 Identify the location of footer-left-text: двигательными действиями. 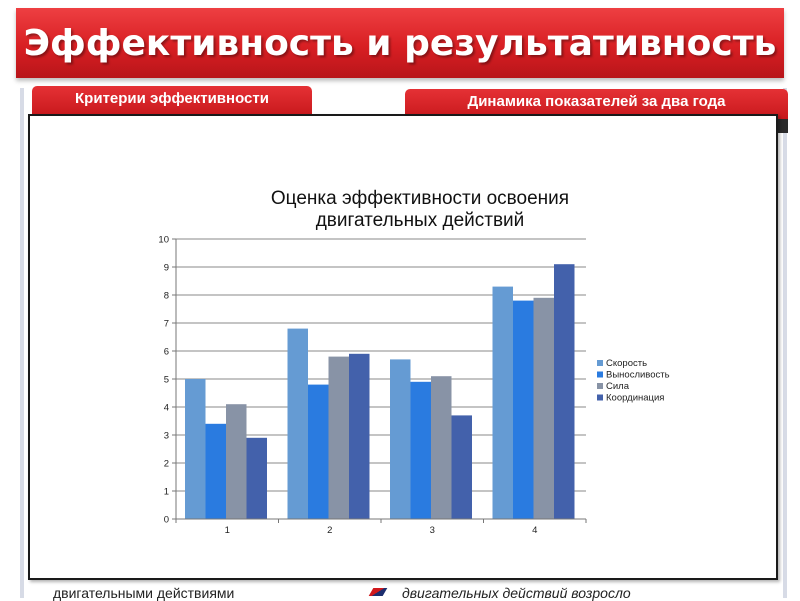
(144, 593).